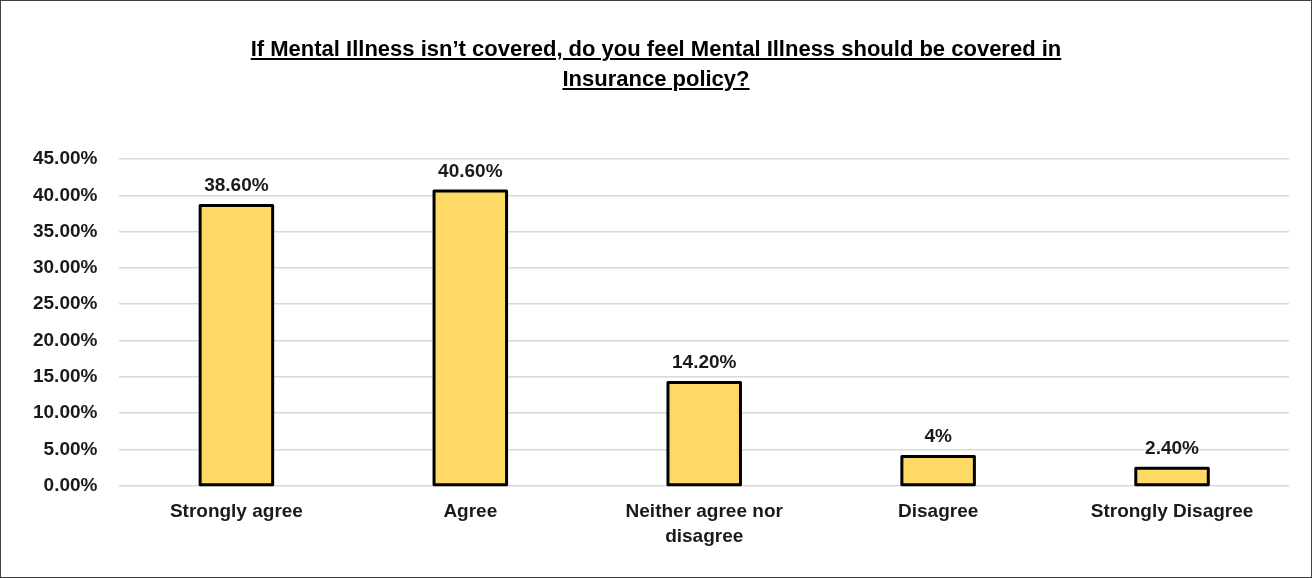 The height and width of the screenshot is (578, 1312). I want to click on y-tick-label: 45.00%, so click(65, 158).